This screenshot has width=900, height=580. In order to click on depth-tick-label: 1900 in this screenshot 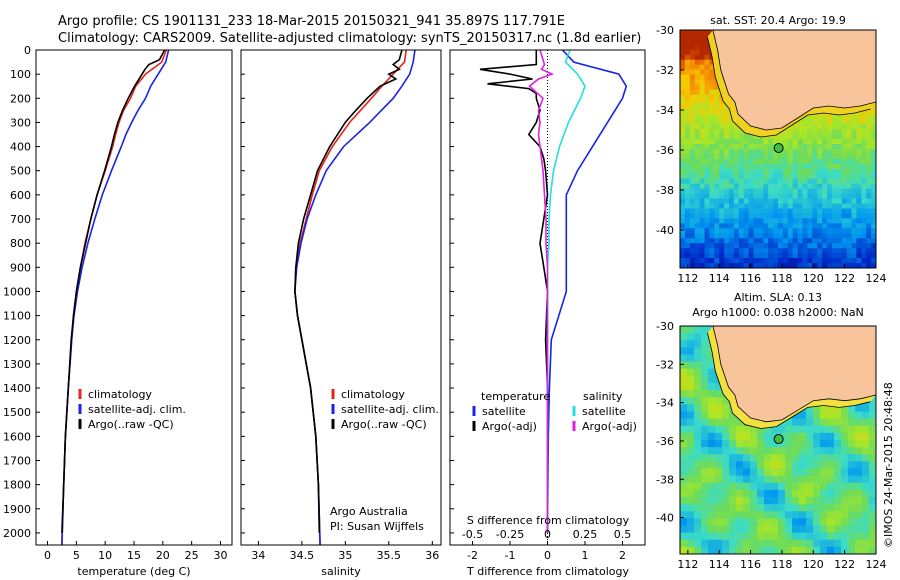, I will do `click(17, 509)`.